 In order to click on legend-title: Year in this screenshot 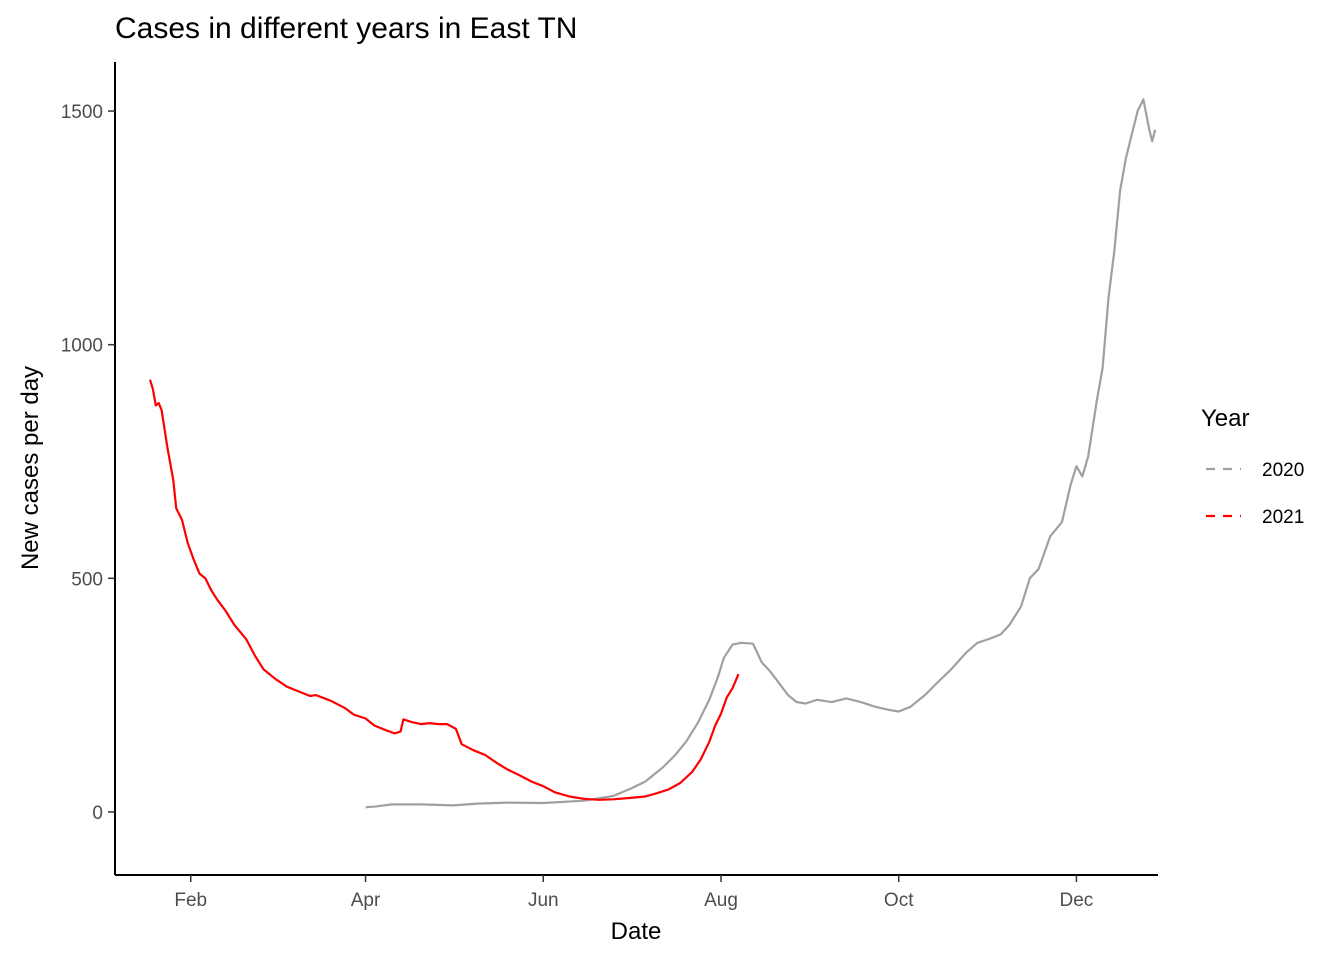, I will do `click(1225, 418)`.